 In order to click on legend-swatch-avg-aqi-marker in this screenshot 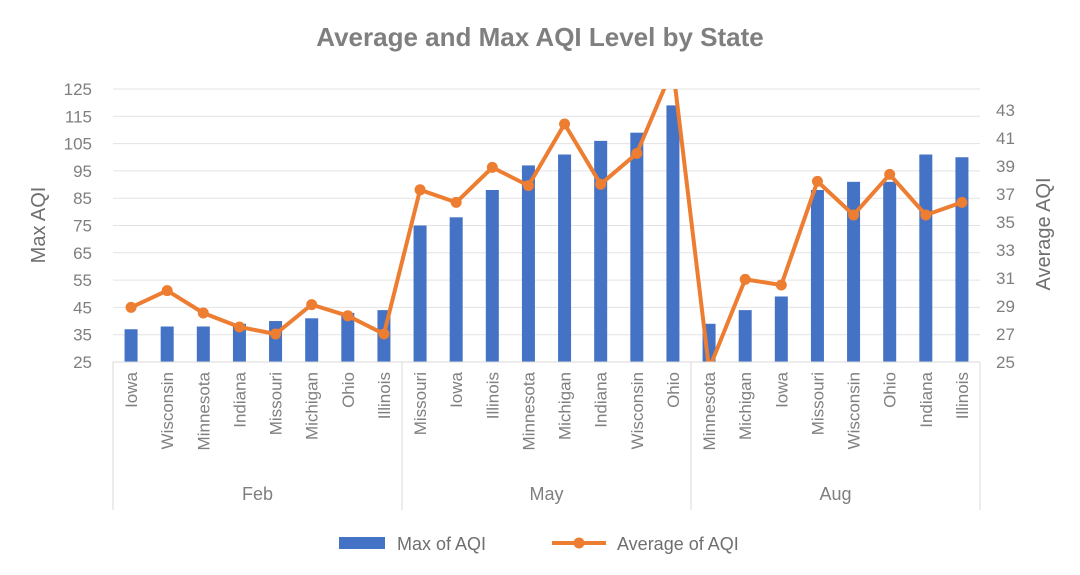, I will do `click(579, 543)`.